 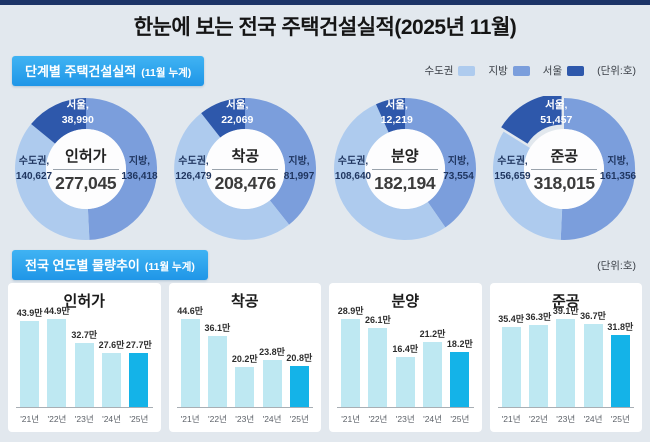 I want to click on bar-21: 44.6만, so click(x=190, y=356).